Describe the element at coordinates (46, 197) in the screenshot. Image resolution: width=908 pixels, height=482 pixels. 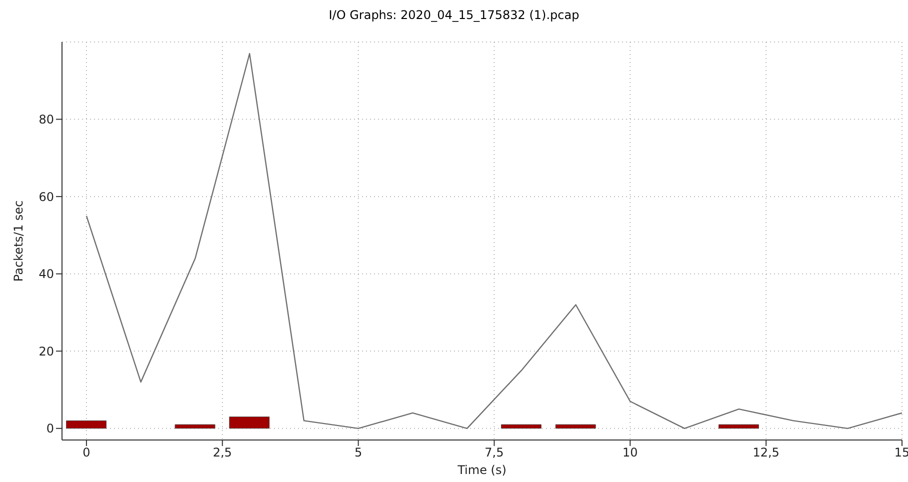
I see `y-tick-label: 60` at that location.